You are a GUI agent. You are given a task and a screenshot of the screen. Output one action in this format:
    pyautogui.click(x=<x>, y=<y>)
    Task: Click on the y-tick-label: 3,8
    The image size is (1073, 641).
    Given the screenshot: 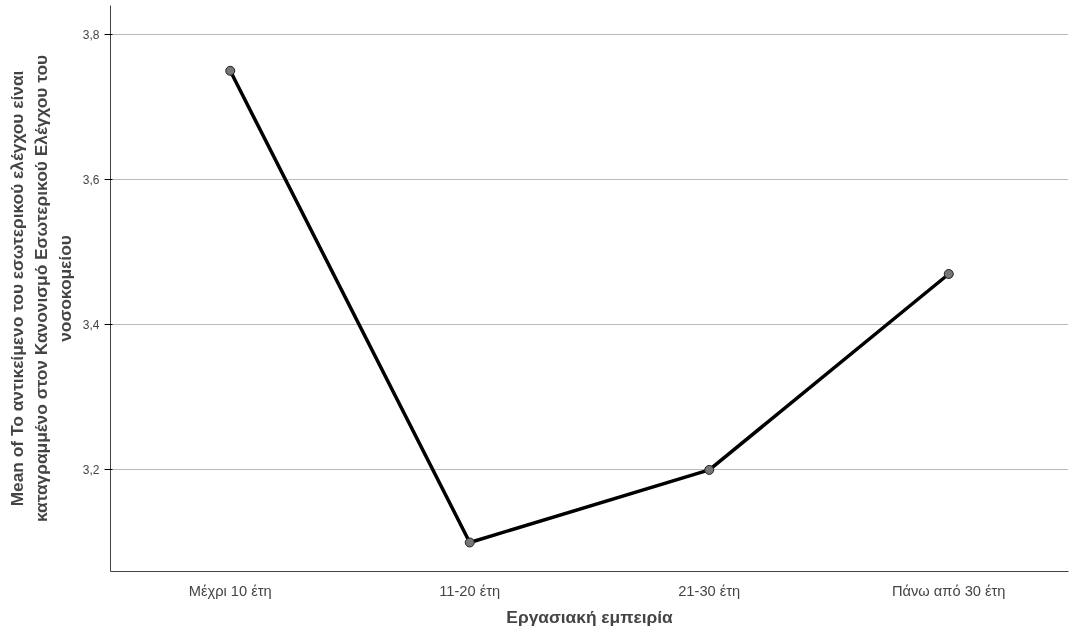 What is the action you would take?
    pyautogui.click(x=91, y=35)
    